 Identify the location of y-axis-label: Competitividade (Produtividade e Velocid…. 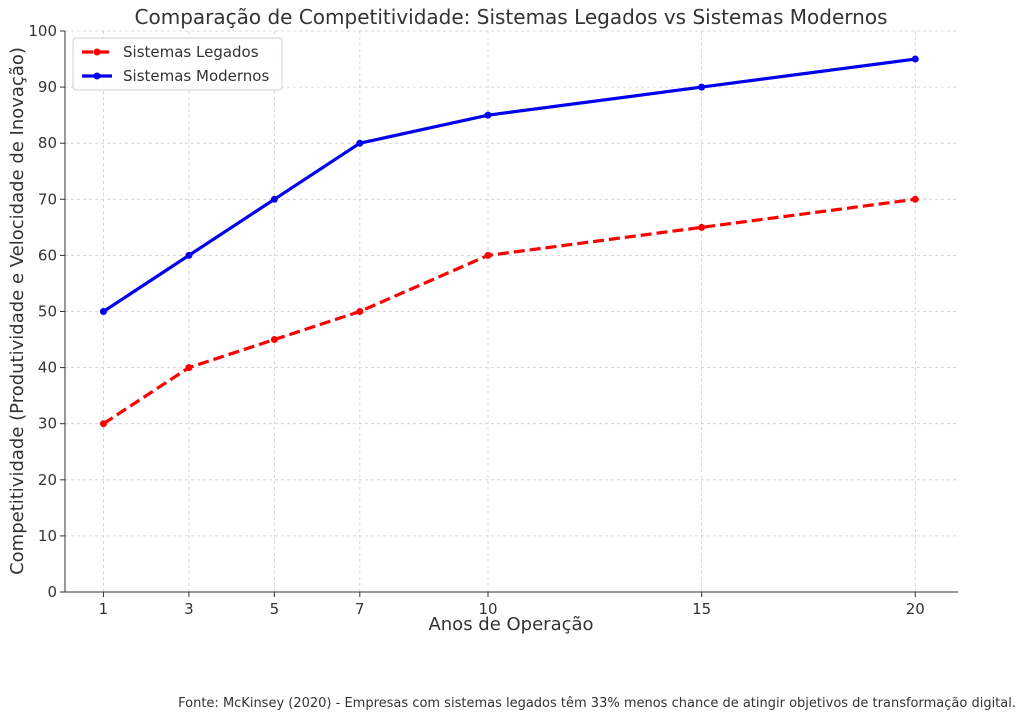
(17, 311).